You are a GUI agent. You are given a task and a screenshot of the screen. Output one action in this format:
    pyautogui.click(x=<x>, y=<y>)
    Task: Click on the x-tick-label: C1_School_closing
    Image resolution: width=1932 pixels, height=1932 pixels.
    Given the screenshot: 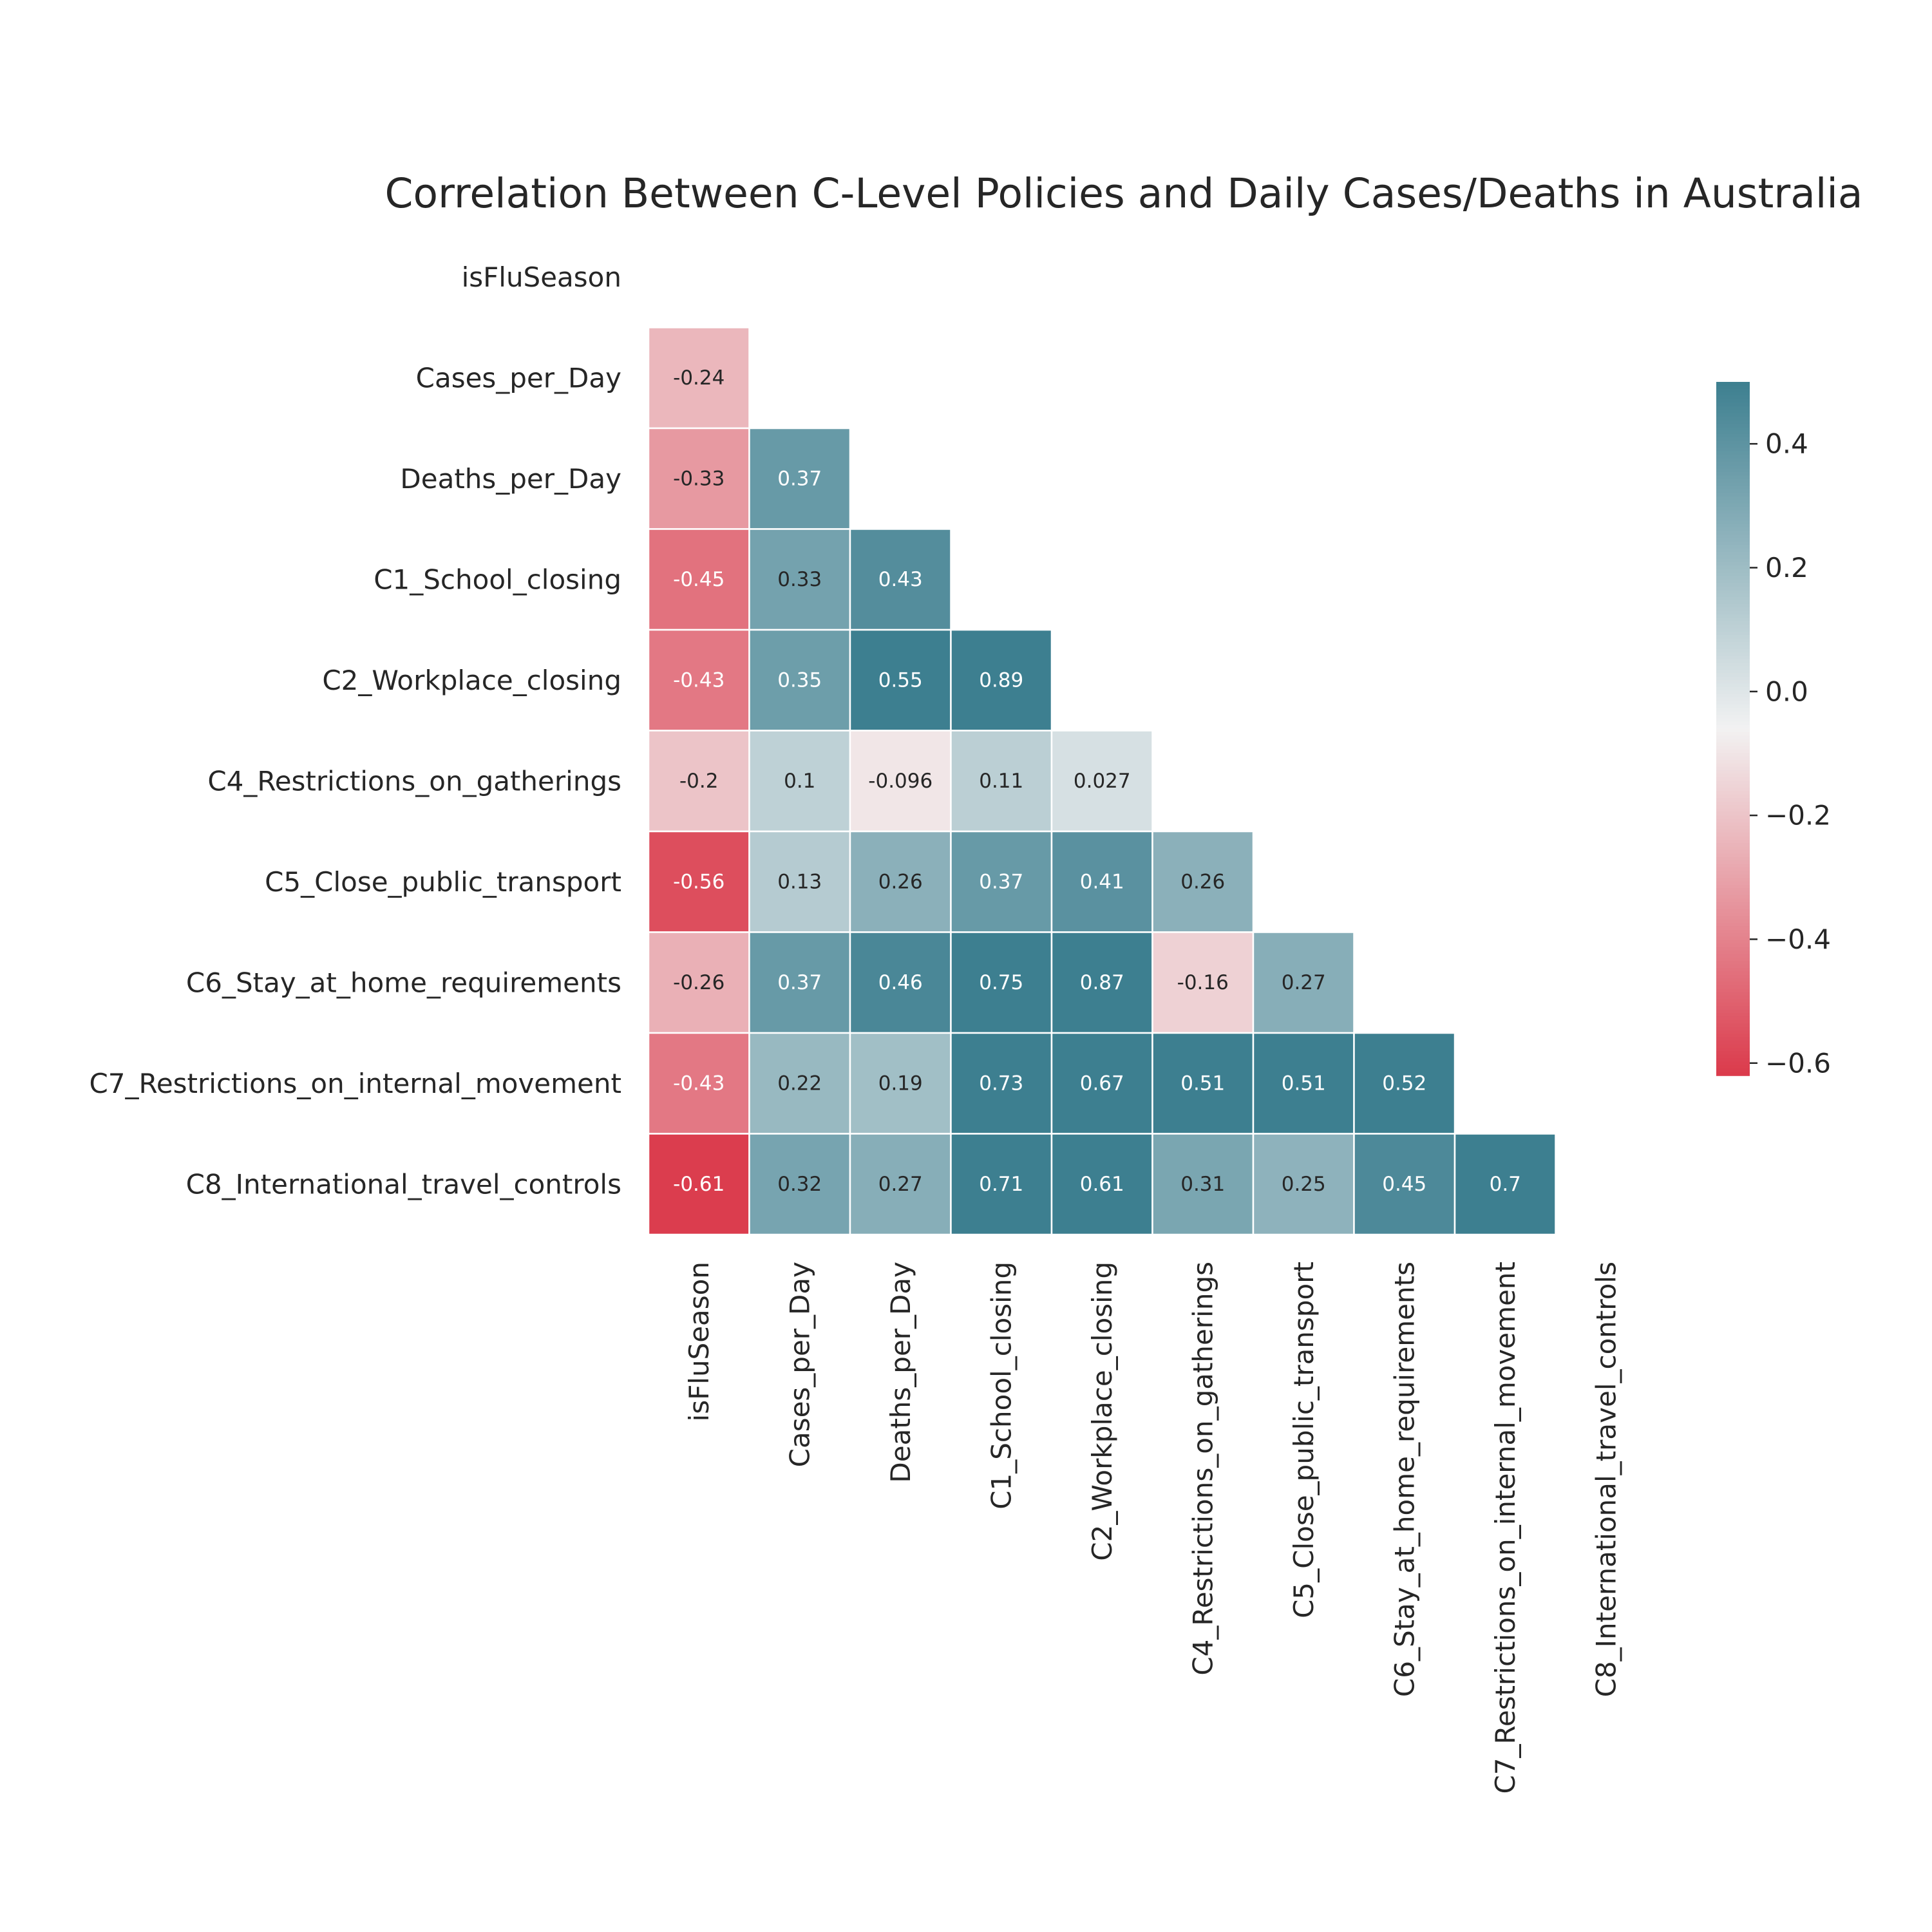 What is the action you would take?
    pyautogui.click(x=1001, y=1386)
    